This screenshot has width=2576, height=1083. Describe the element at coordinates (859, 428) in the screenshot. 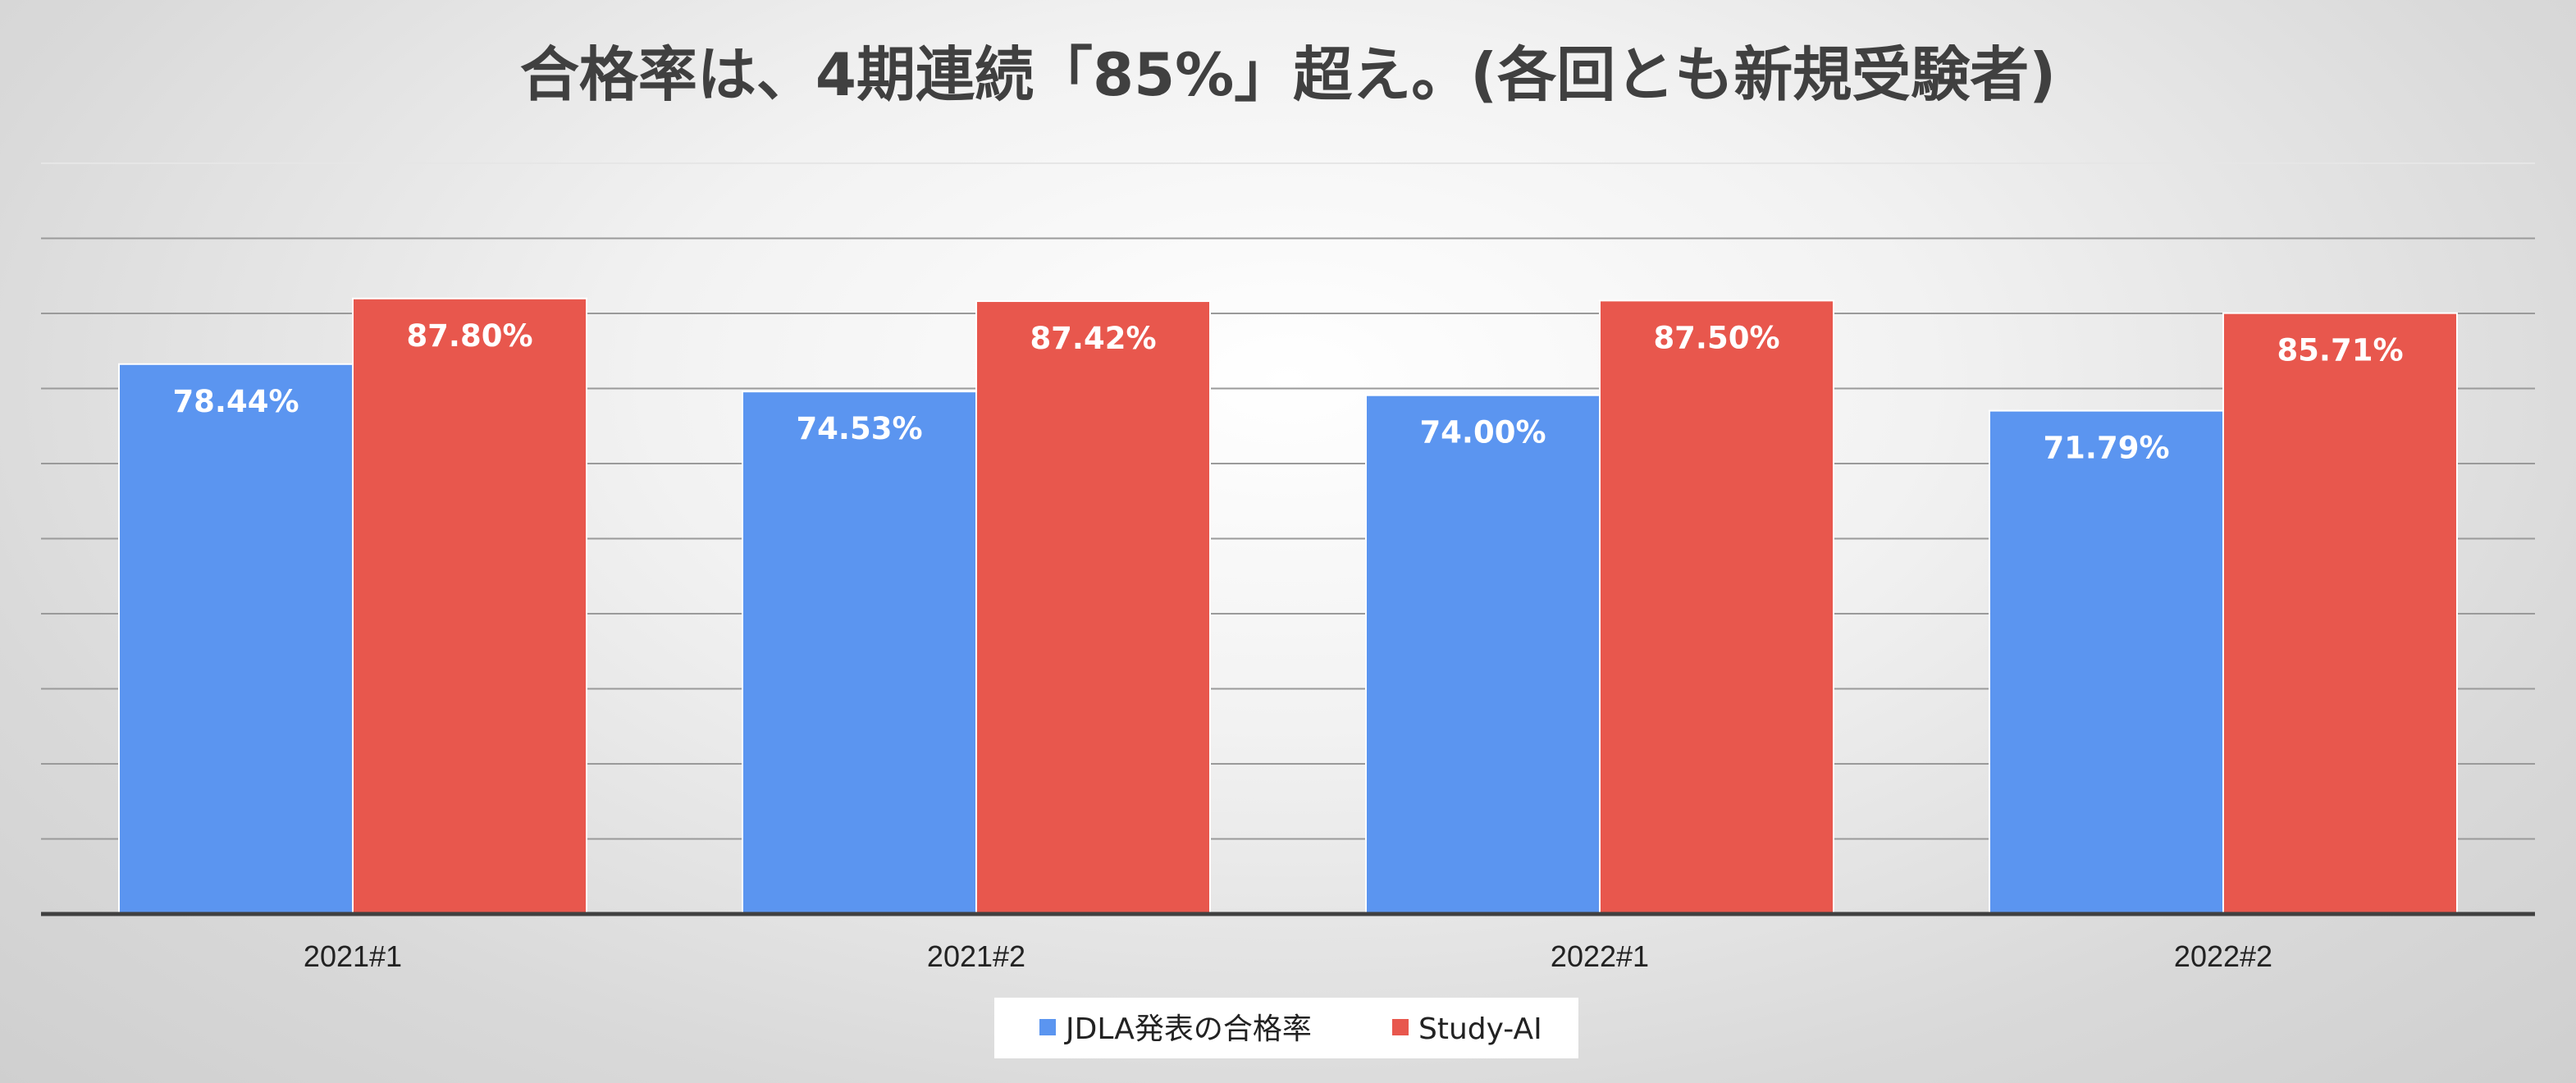

I see `data-label: 74.53%` at that location.